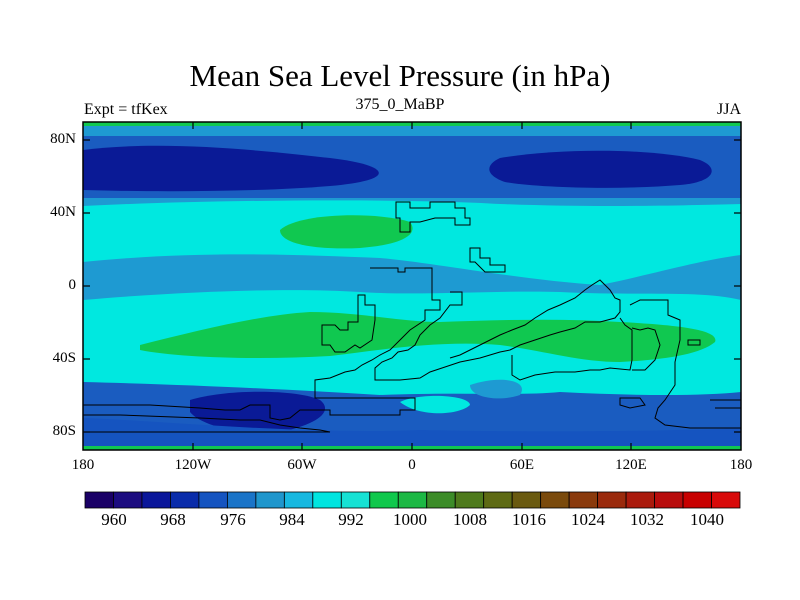 The height and width of the screenshot is (600, 800). Describe the element at coordinates (496, 389) in the screenshot. I see `field-south-mid-patch` at that location.